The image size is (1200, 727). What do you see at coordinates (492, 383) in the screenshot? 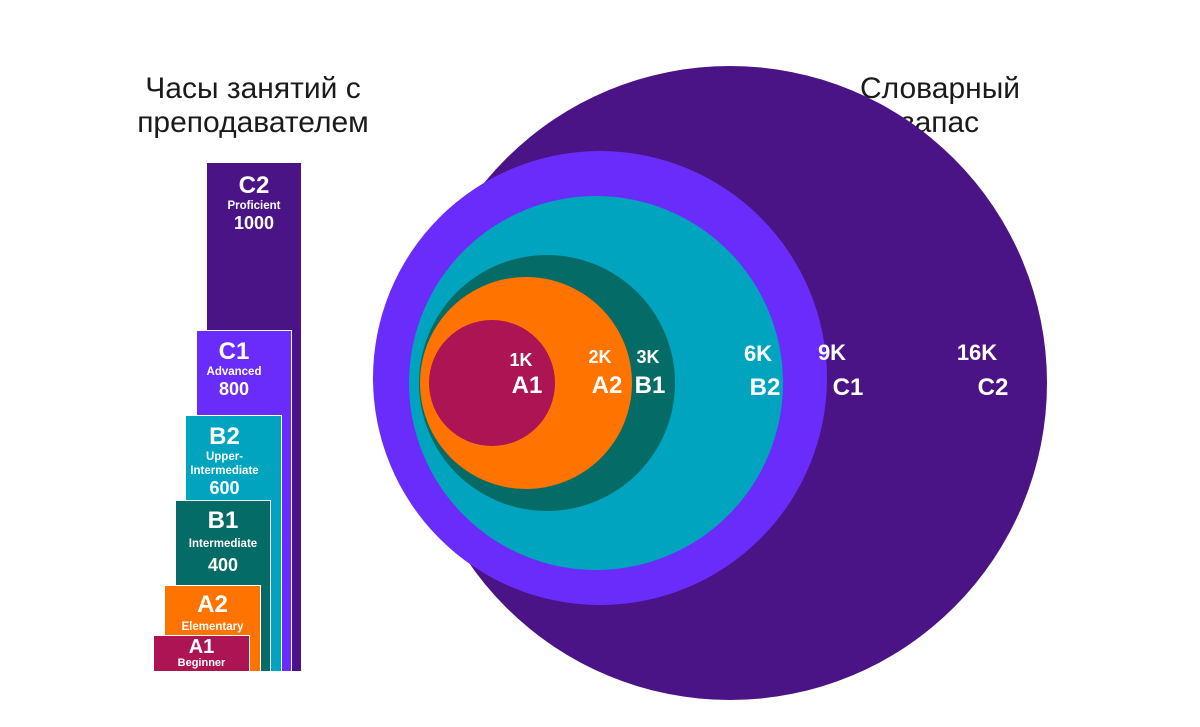
I see `circle-a1` at bounding box center [492, 383].